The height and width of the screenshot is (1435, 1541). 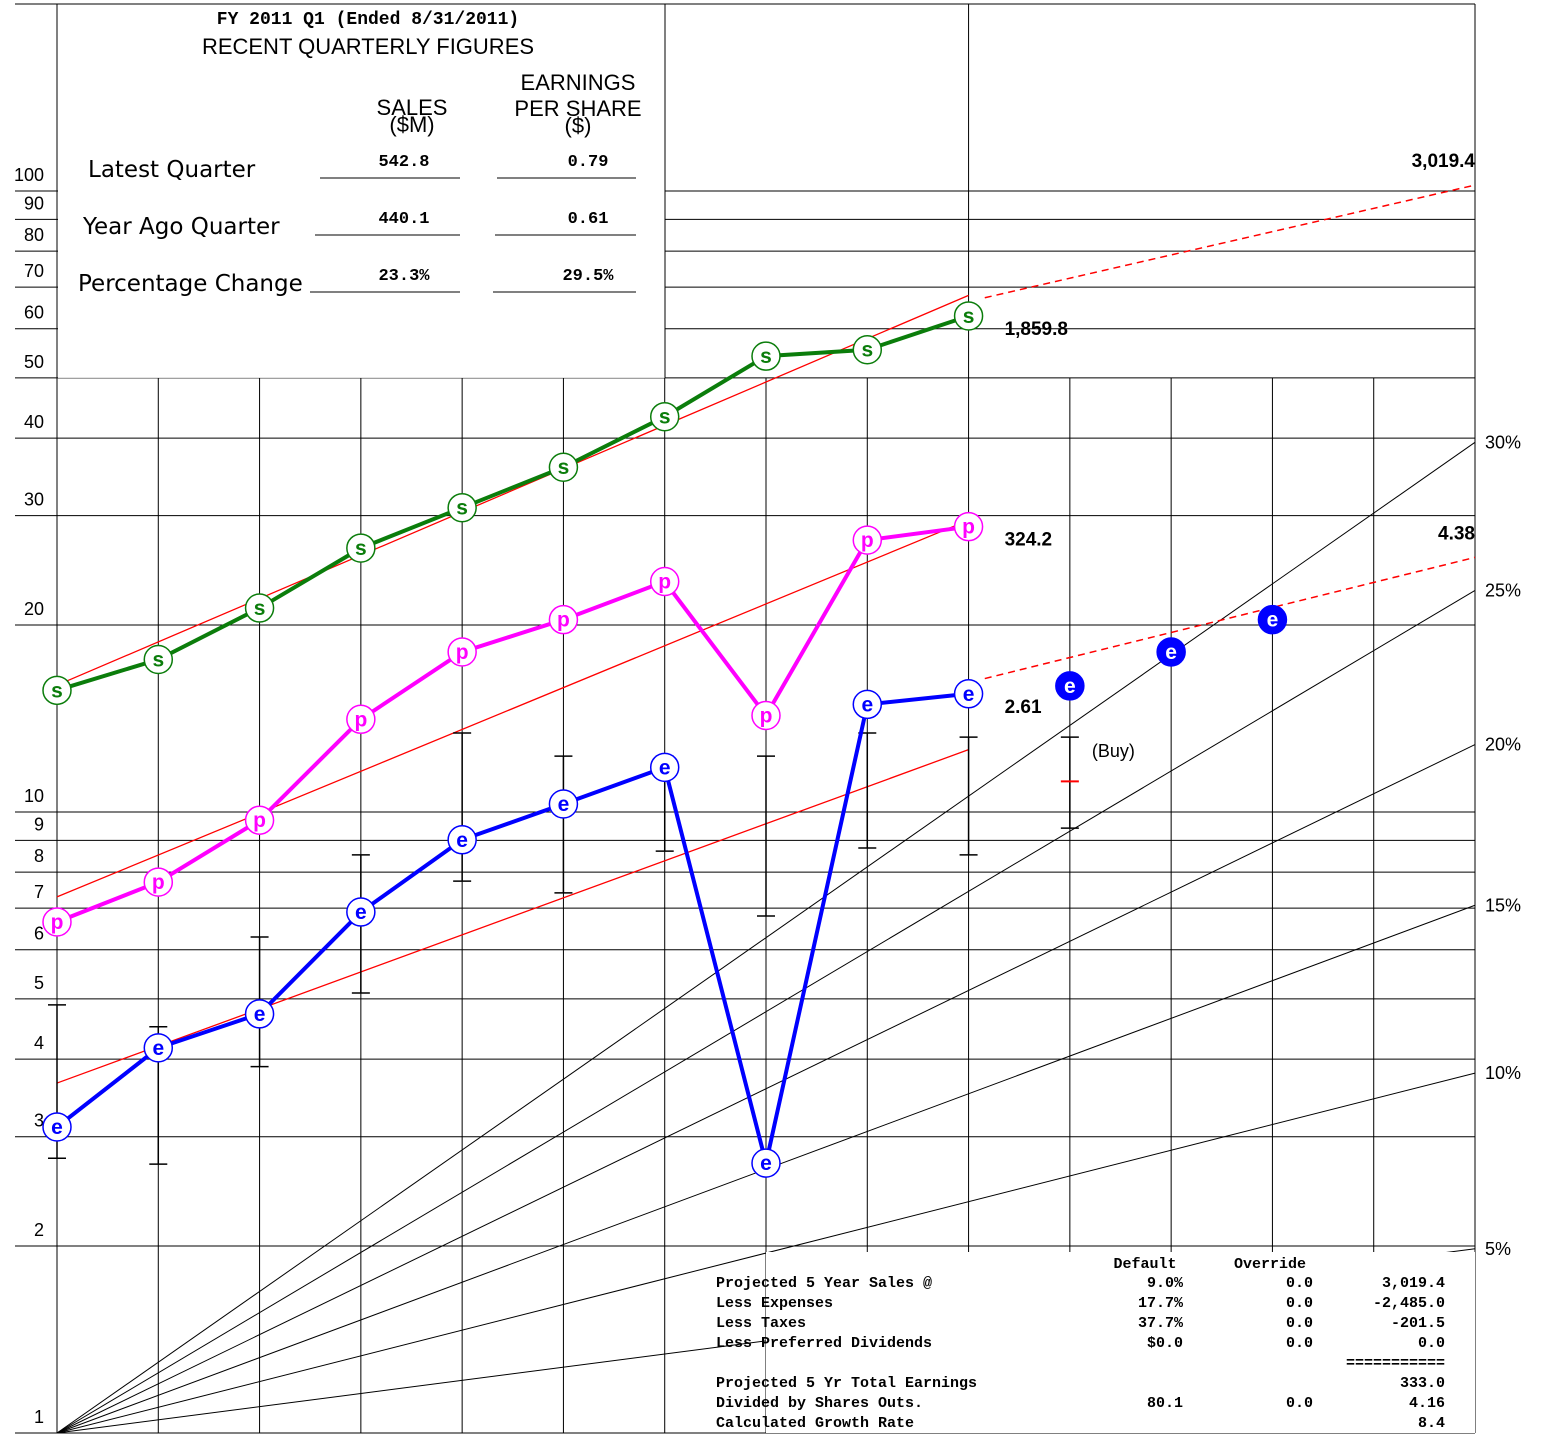 What do you see at coordinates (34, 500) in the screenshot?
I see `y-tick-label: 30` at bounding box center [34, 500].